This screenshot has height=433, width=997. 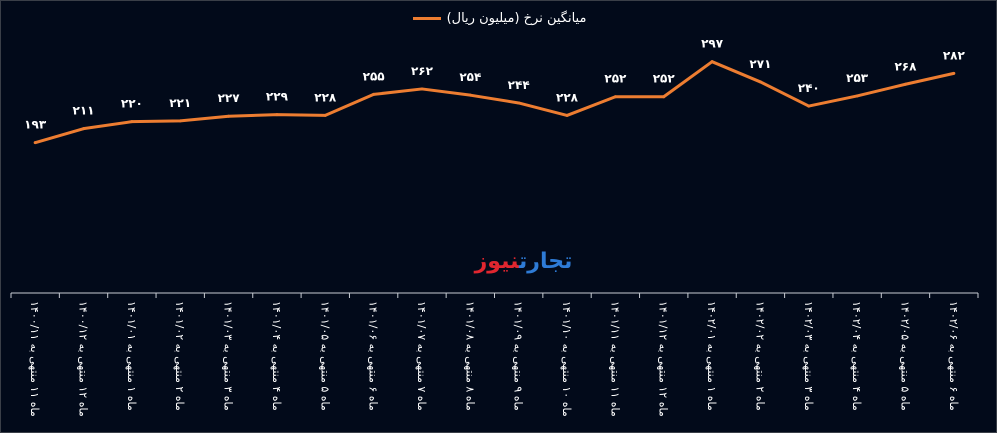 I want to click on x-tick-label: ماه ۵ منتهی به ۱۴۰۲/۰۵, so click(x=904, y=356).